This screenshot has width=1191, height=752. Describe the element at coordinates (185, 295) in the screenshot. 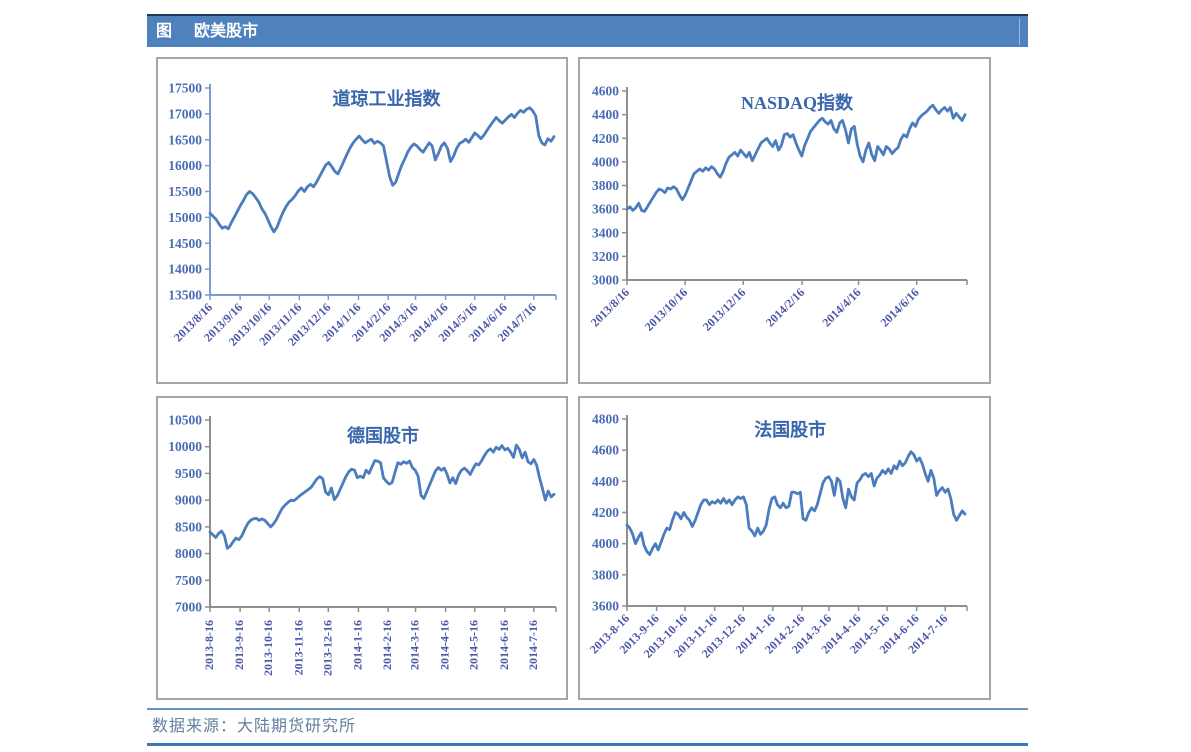

I see `y-tick-label: 13500` at that location.